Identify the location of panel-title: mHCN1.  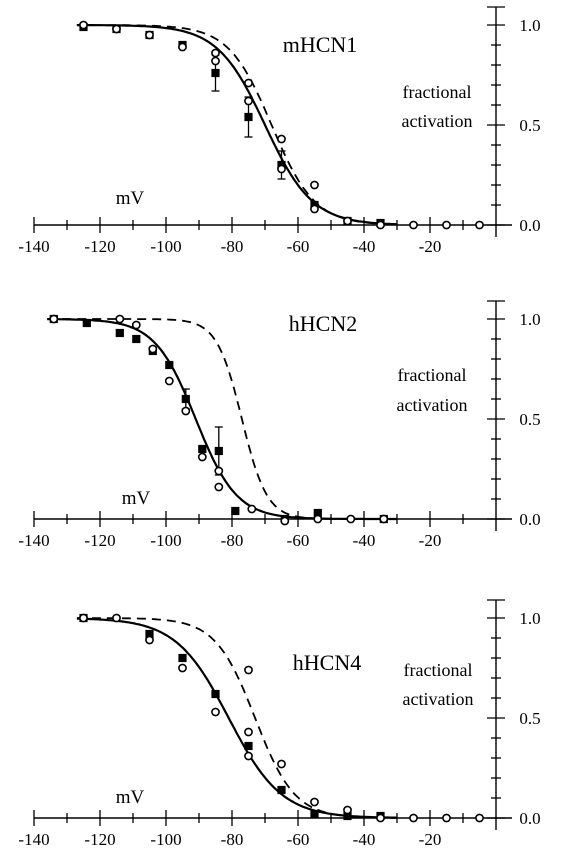
(320, 44).